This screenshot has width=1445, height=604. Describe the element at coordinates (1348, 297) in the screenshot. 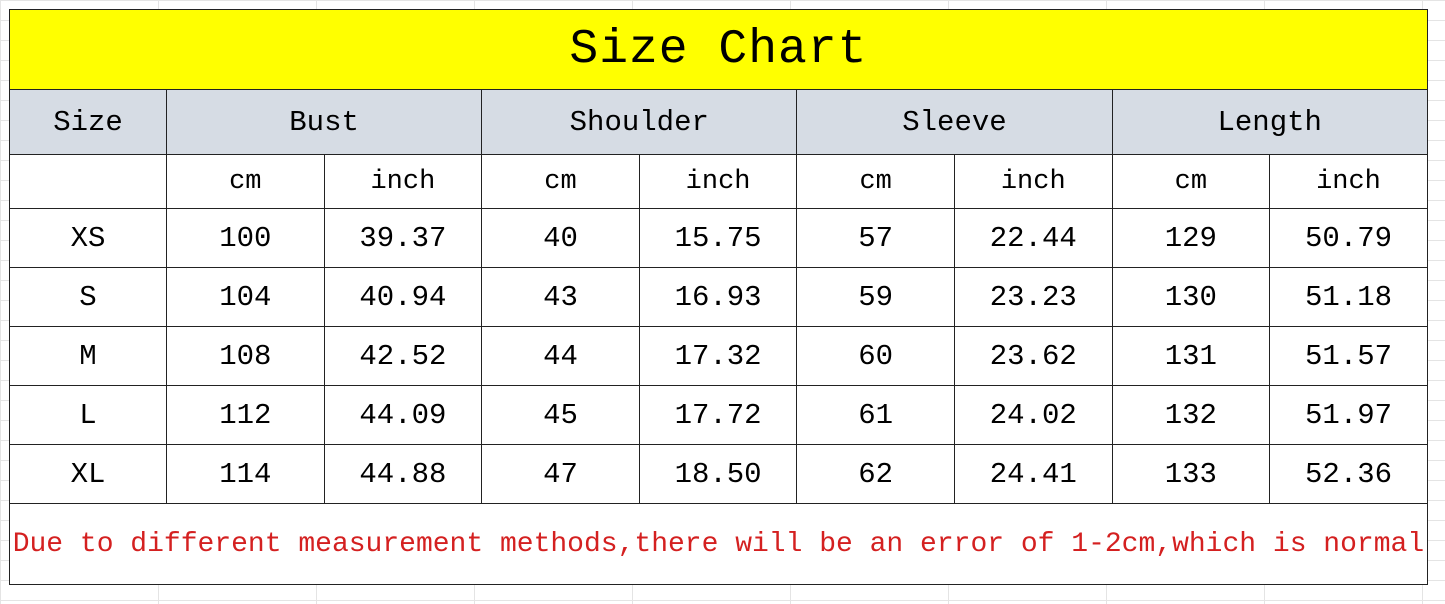

I see `measurement-cell: 51.18` at that location.